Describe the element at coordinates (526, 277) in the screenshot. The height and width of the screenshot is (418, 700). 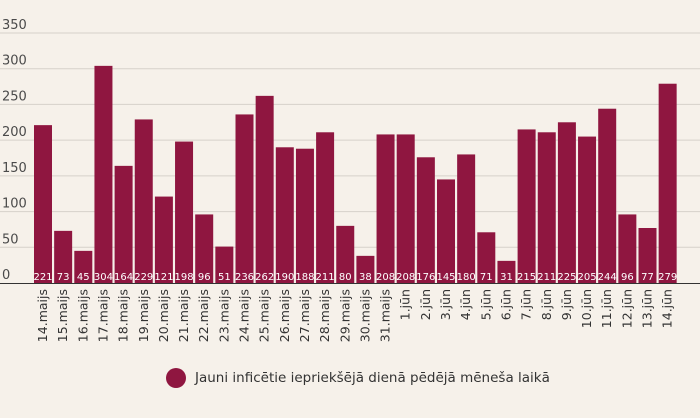
I see `data-label: 215` at that location.